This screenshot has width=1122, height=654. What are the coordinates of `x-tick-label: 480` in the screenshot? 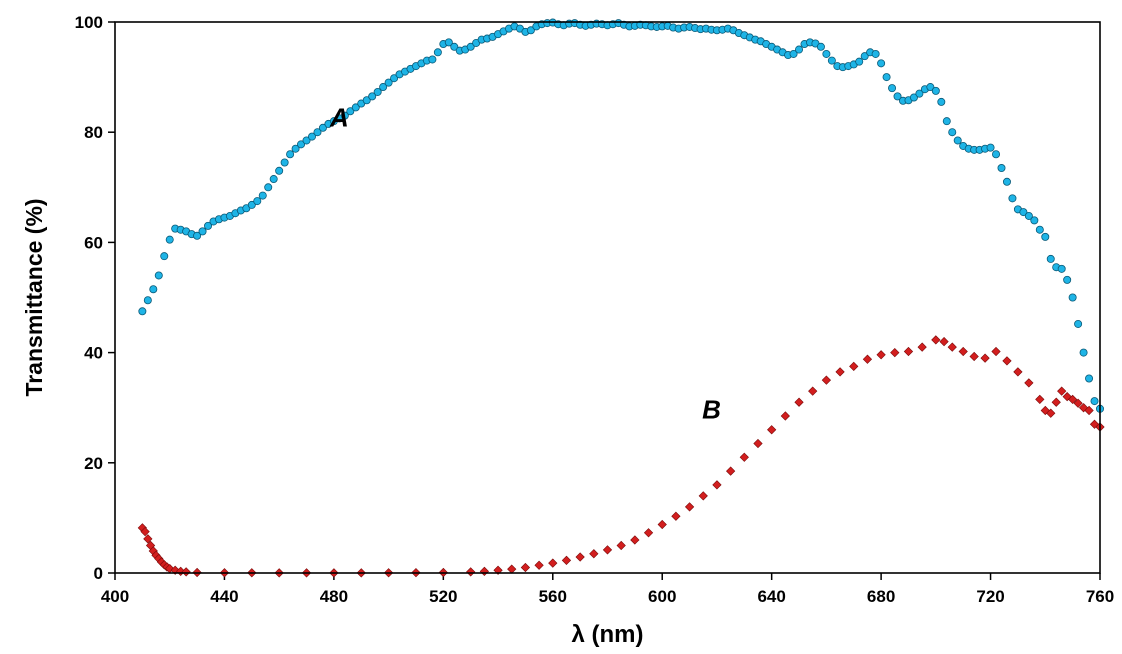 It's located at (334, 596).